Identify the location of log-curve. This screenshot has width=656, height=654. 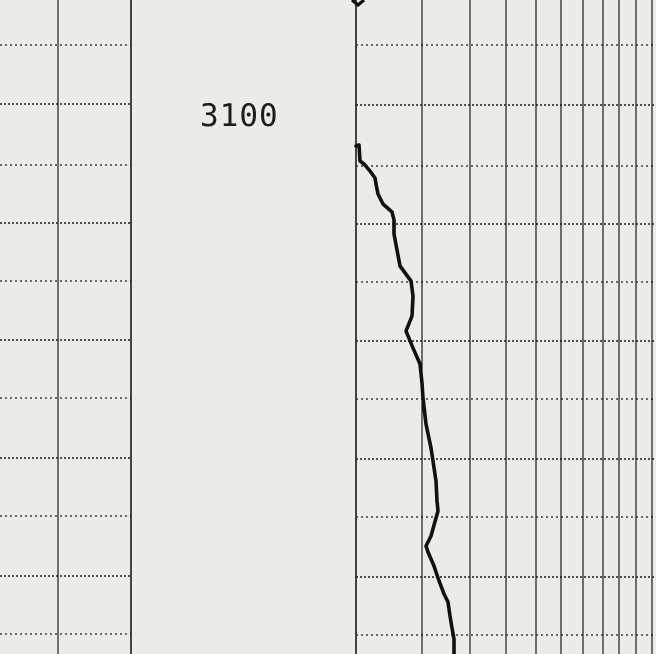
(405, 398).